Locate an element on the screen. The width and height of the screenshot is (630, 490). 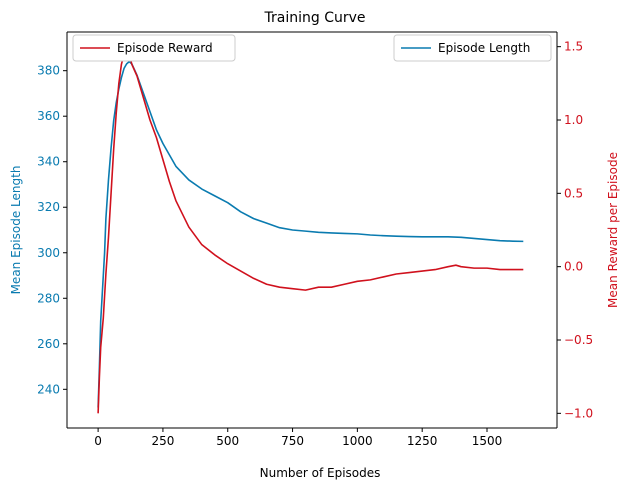
y-tick-label-right: 1.5 is located at coordinates (573, 47).